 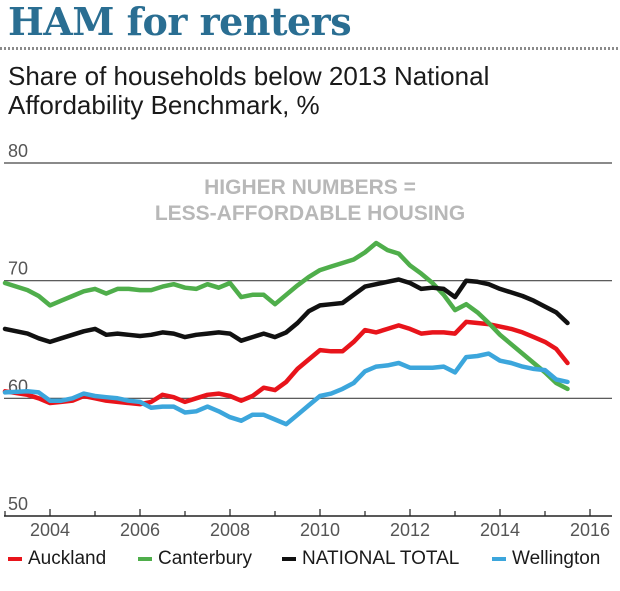 I want to click on legend-label: Canterbury, so click(x=205, y=558).